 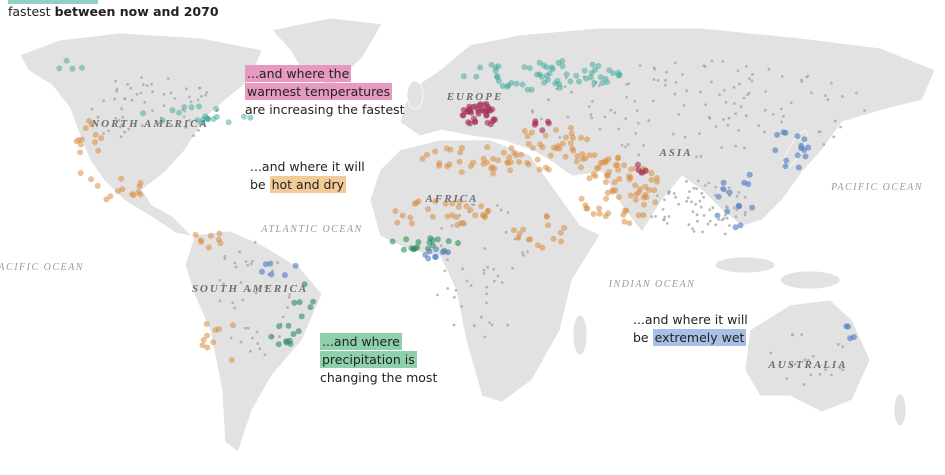 I want to click on annotation-line: ...and where, so click(x=378, y=342).